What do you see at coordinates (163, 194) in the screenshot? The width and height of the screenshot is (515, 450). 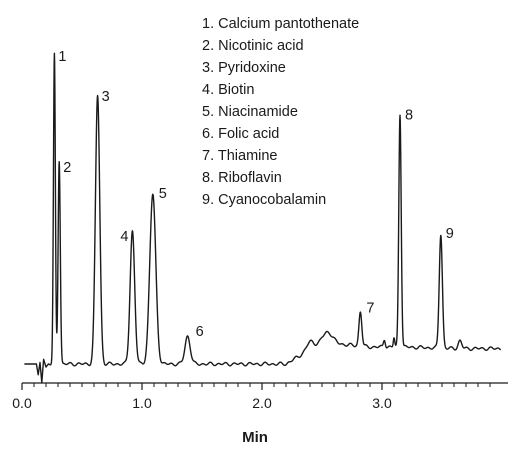 I see `peak-label: 5` at bounding box center [163, 194].